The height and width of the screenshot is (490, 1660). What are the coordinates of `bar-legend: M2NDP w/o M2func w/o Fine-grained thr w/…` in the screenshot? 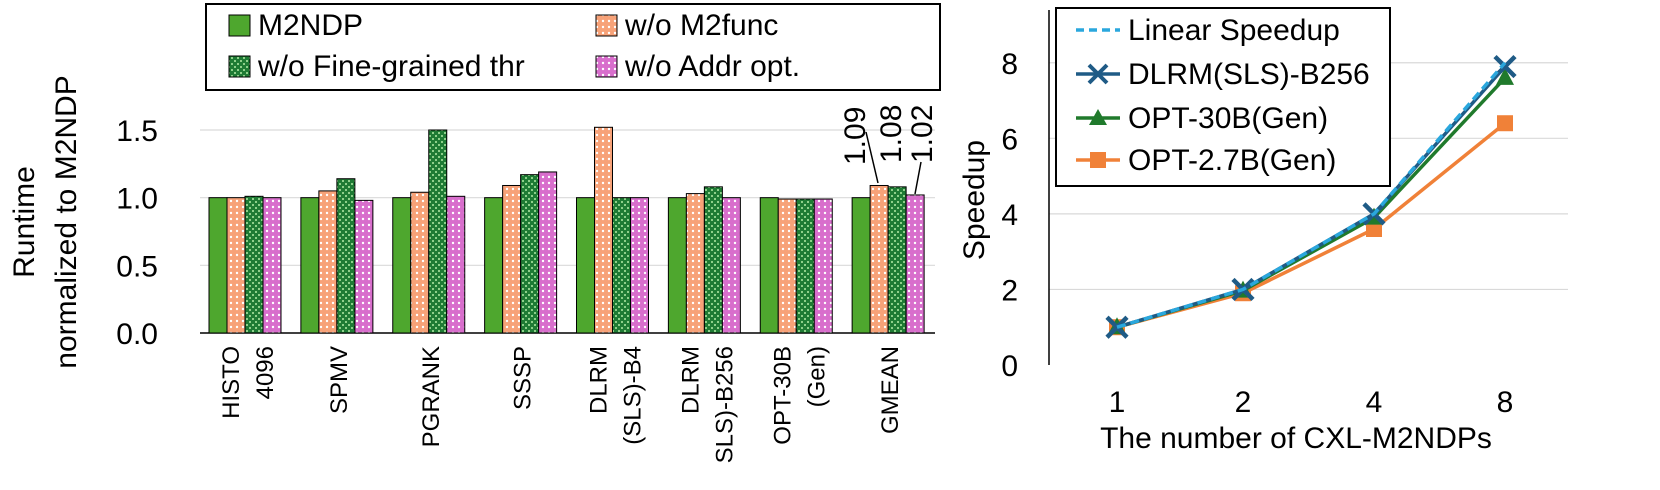 It's located at (573, 47).